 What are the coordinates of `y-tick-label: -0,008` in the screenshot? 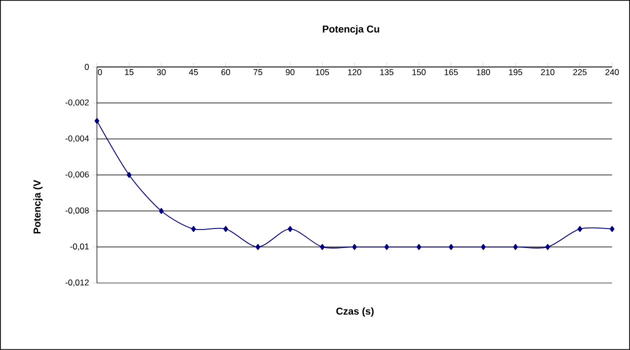 It's located at (77, 211).